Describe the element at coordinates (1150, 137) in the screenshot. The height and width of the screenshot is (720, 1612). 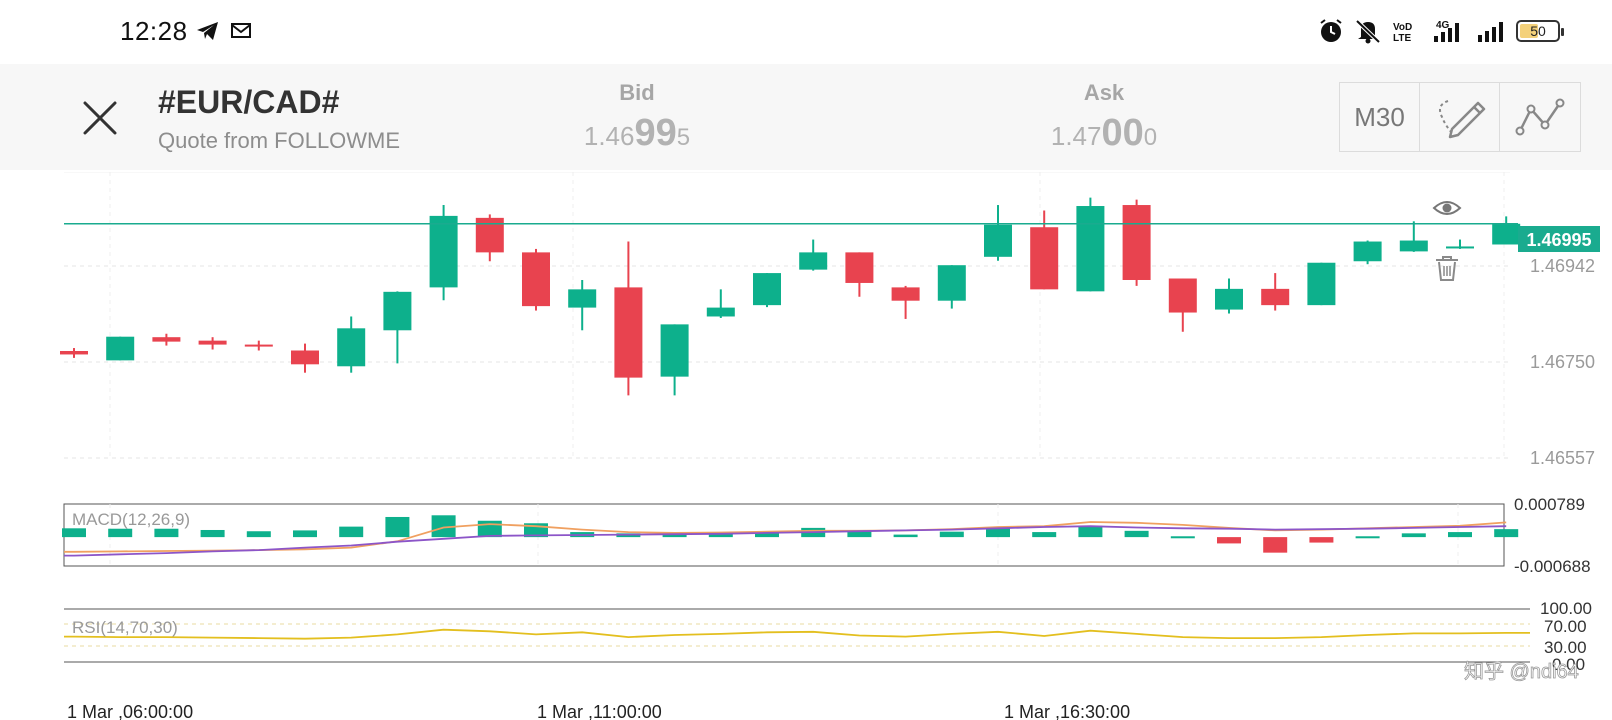
I see `ask-price-fraction: 0` at that location.